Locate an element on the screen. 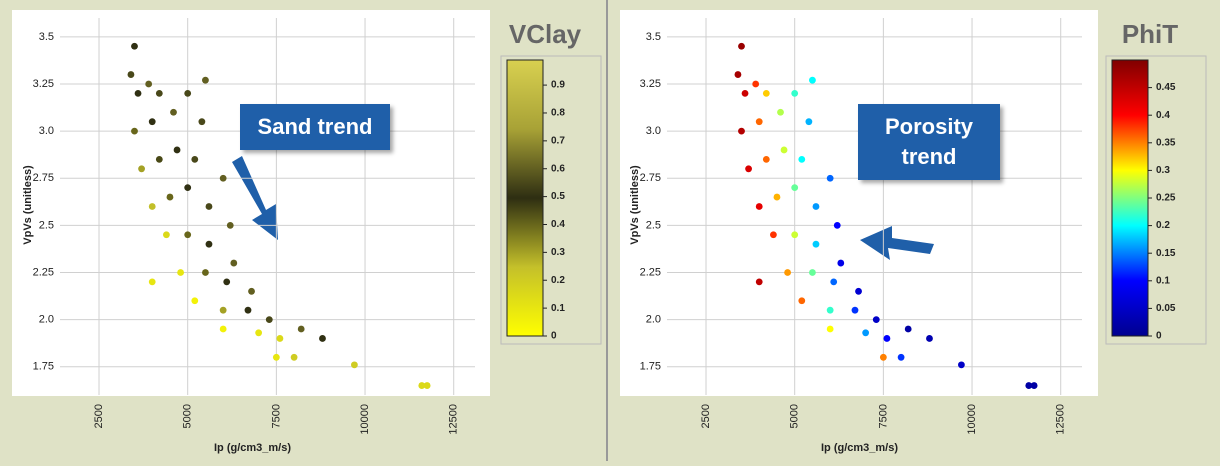 This screenshot has width=1220, height=466. y-tick-label: 1.75 is located at coordinates (43, 367).